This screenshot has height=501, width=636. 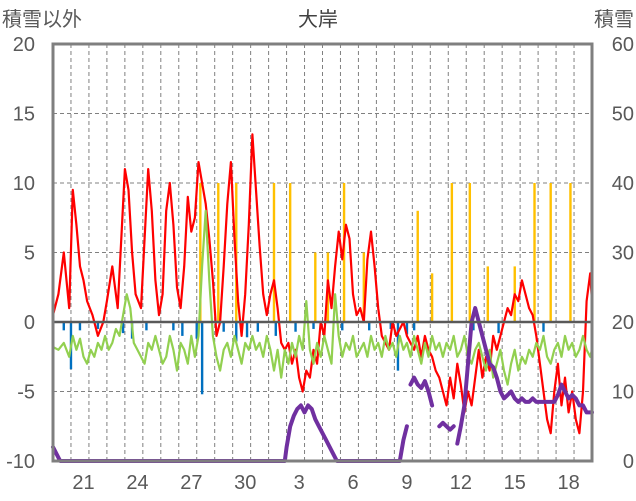 I want to click on y-left-tick-label: 20, so click(x=24, y=45).